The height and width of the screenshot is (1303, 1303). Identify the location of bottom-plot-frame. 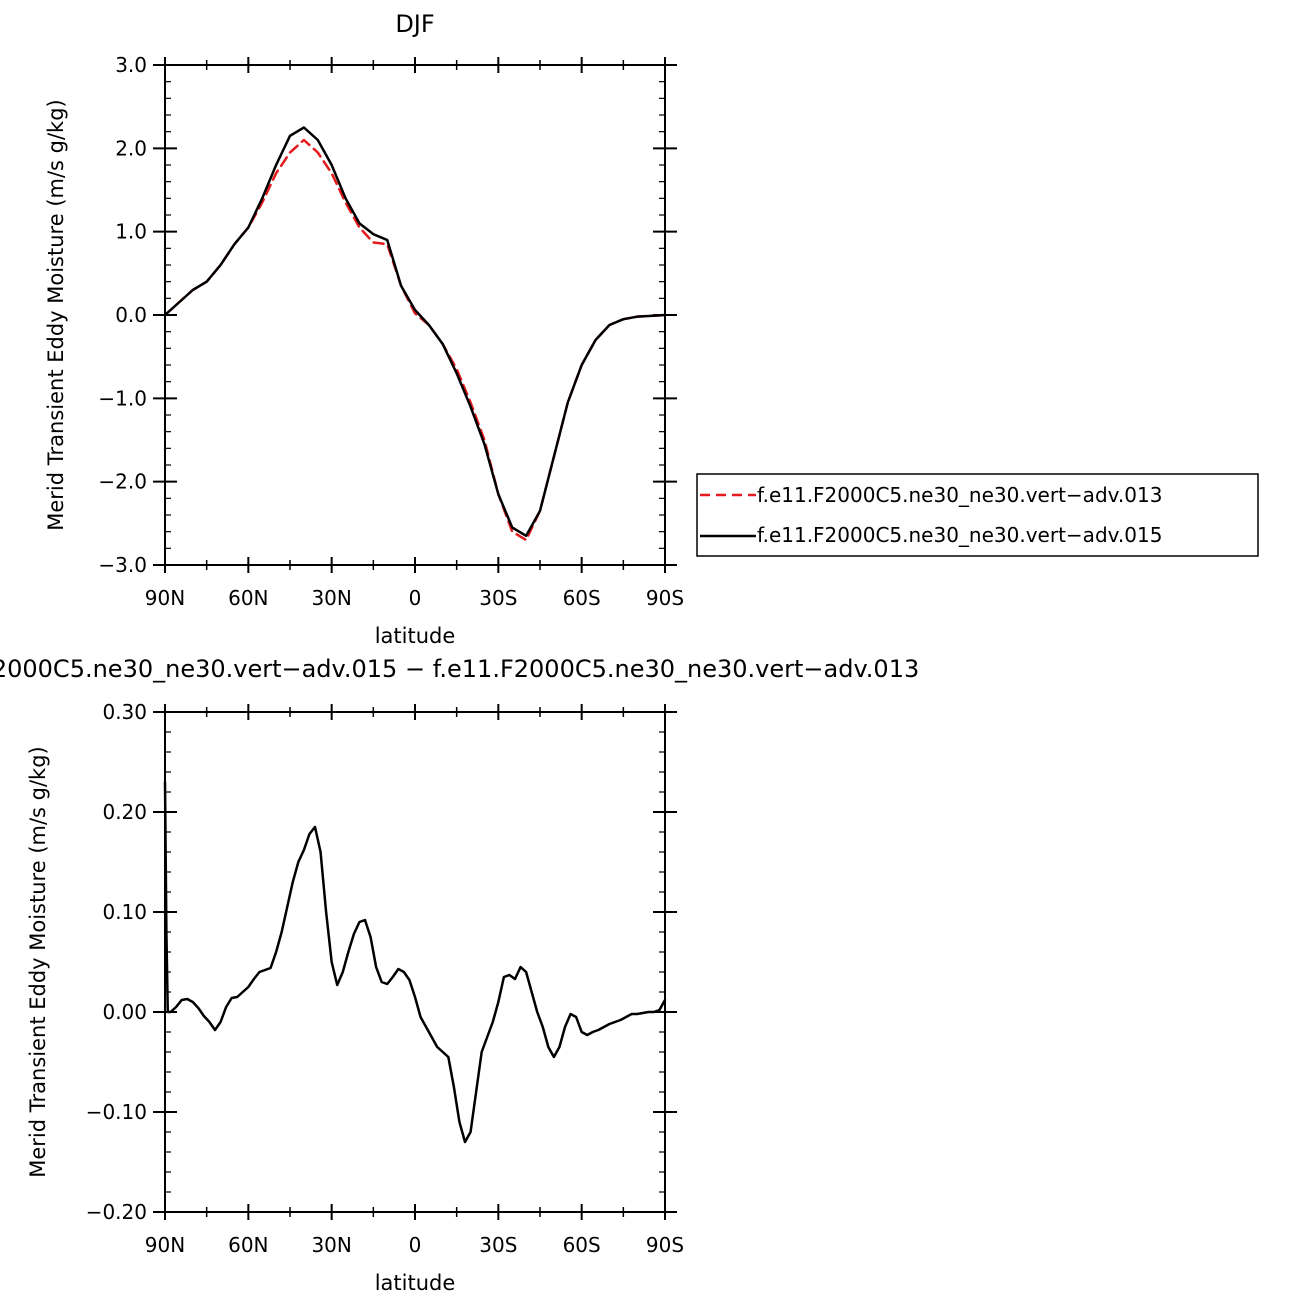
(415, 962).